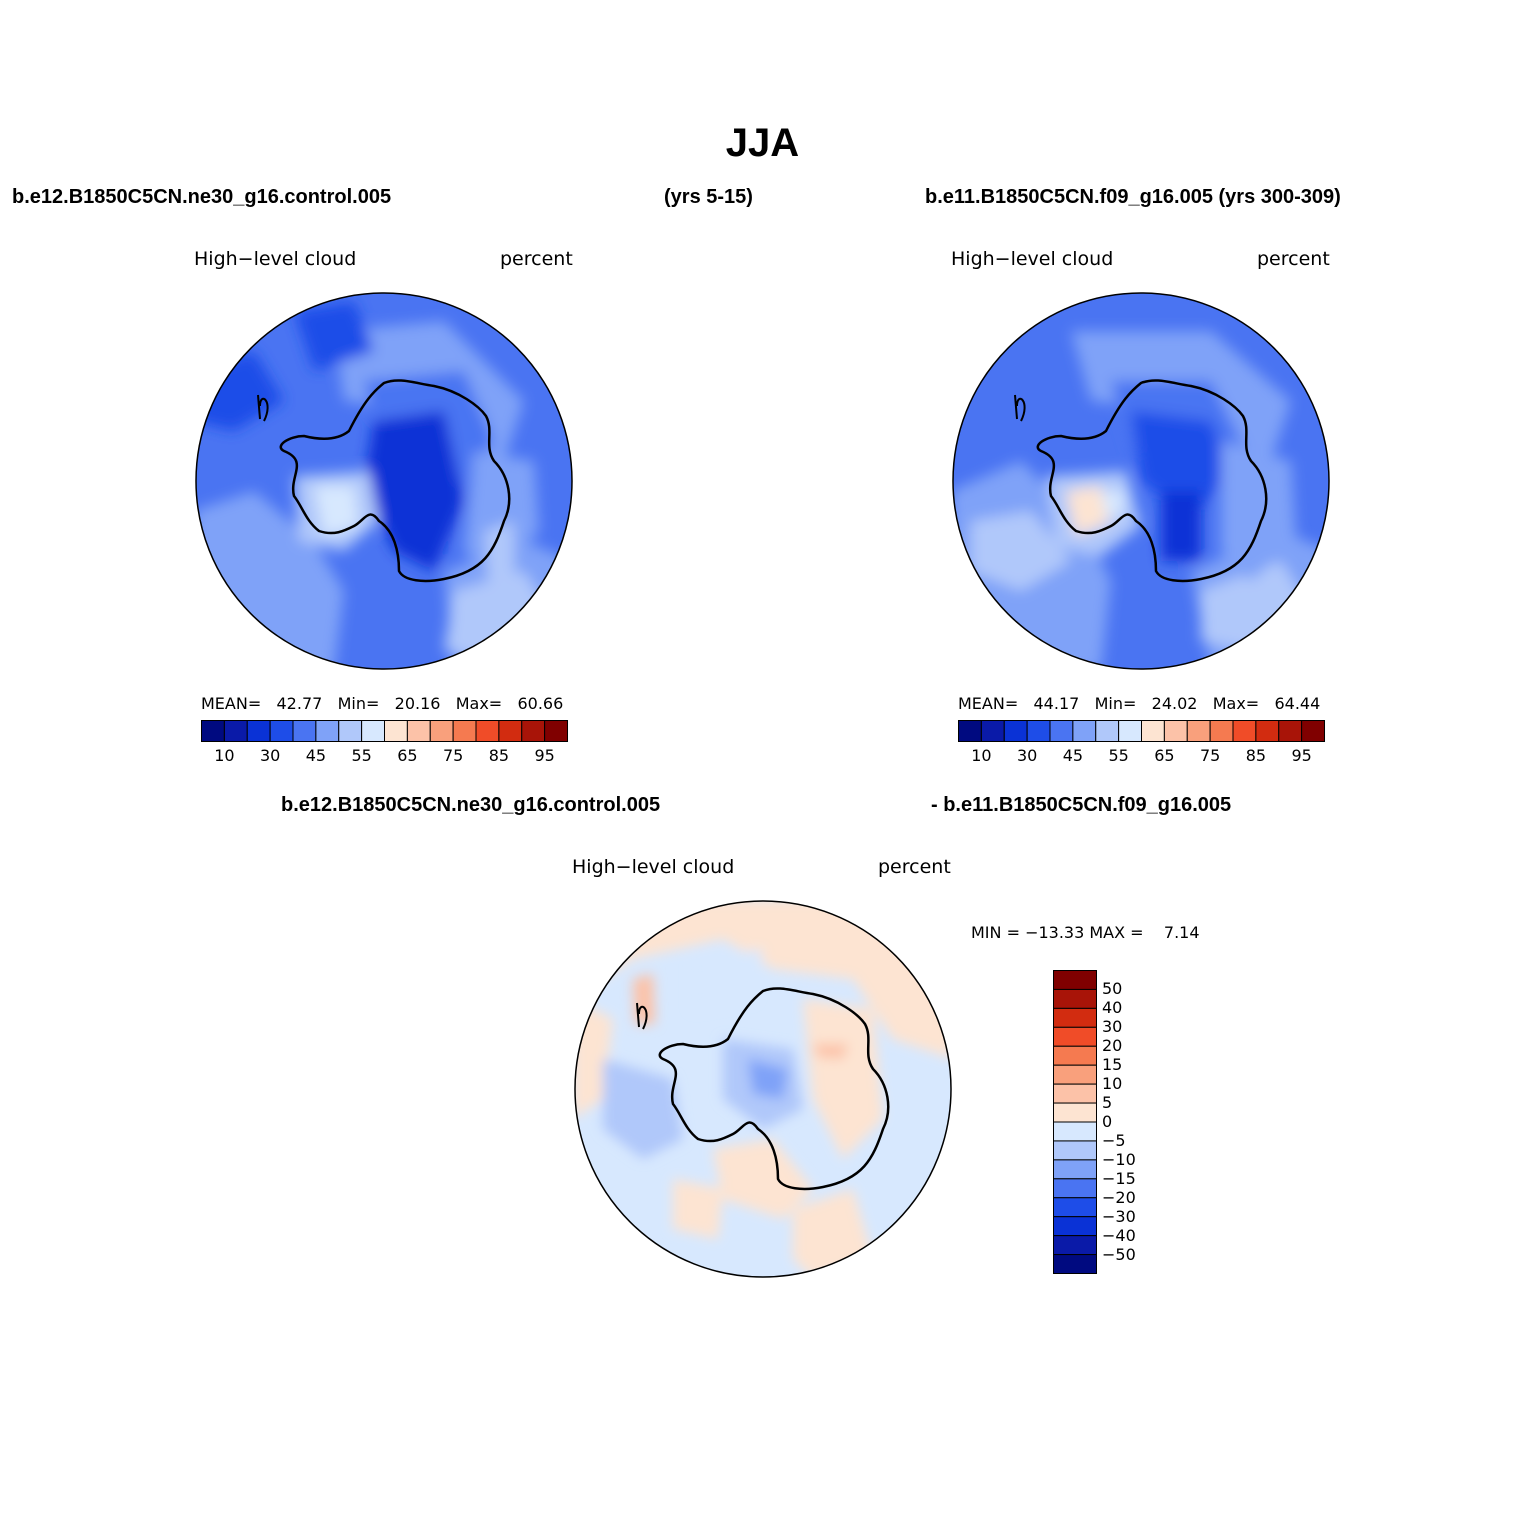  I want to click on panel-b-min-value: 24.02, so click(1174, 703).